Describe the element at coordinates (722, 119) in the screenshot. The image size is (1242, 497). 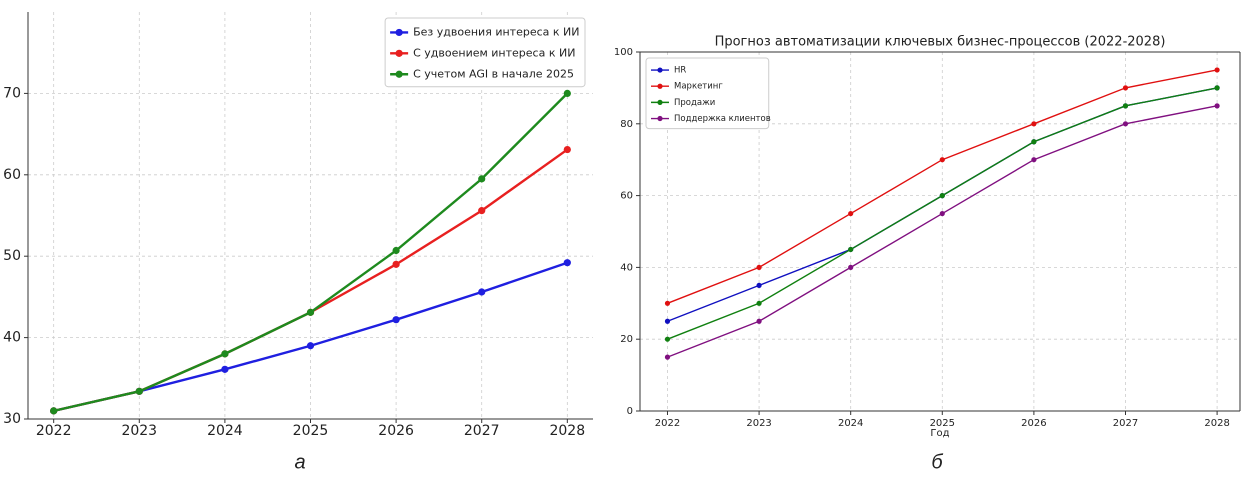
I see `legend-label: Поддержка клиентов` at that location.